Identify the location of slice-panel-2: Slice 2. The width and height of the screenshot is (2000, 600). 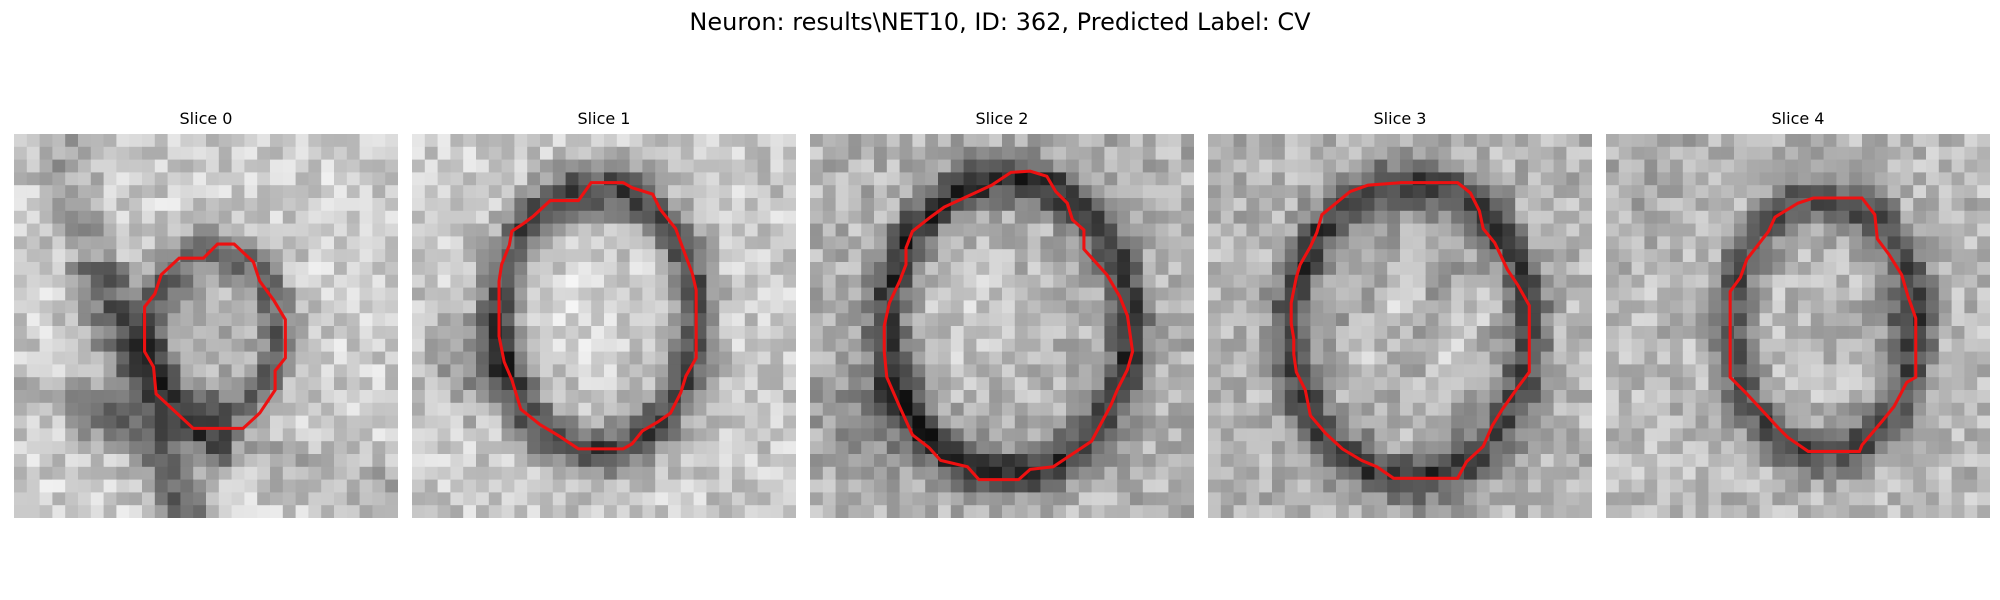
(1002, 313).